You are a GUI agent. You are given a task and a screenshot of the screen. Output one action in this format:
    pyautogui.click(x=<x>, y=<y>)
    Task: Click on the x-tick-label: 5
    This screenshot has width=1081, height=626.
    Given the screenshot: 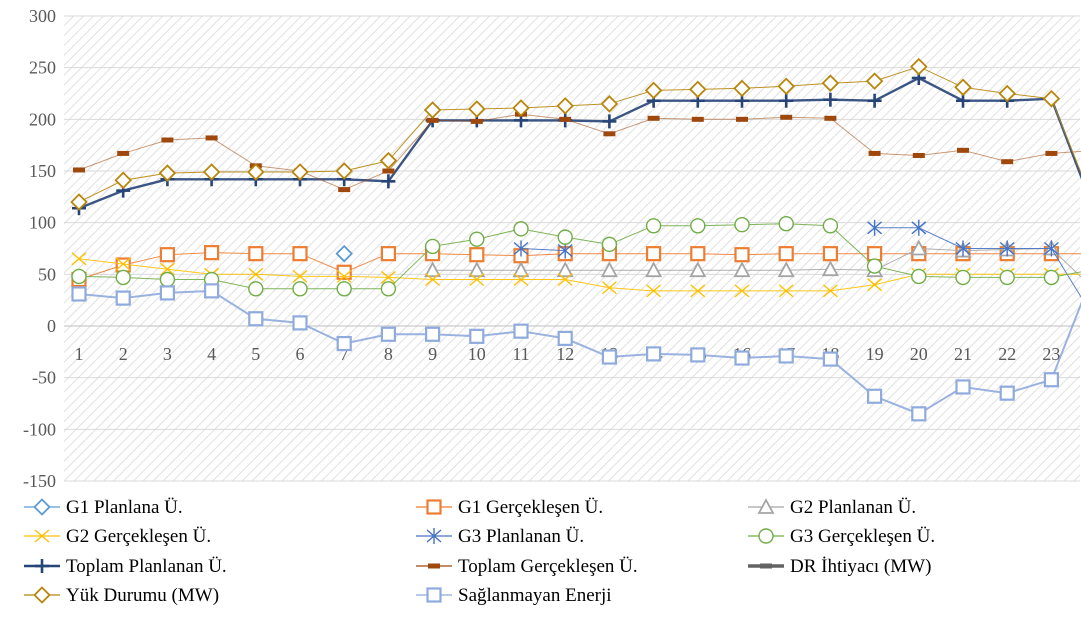 What is the action you would take?
    pyautogui.click(x=255, y=354)
    